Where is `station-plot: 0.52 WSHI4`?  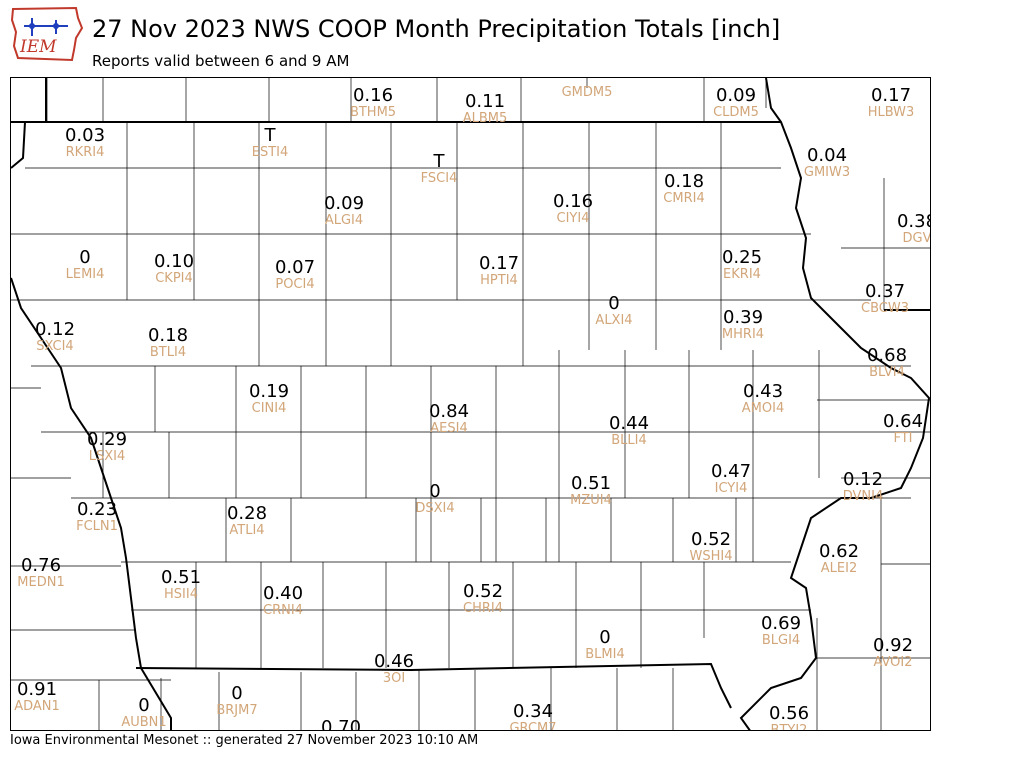 station-plot: 0.52 WSHI4 is located at coordinates (711, 547).